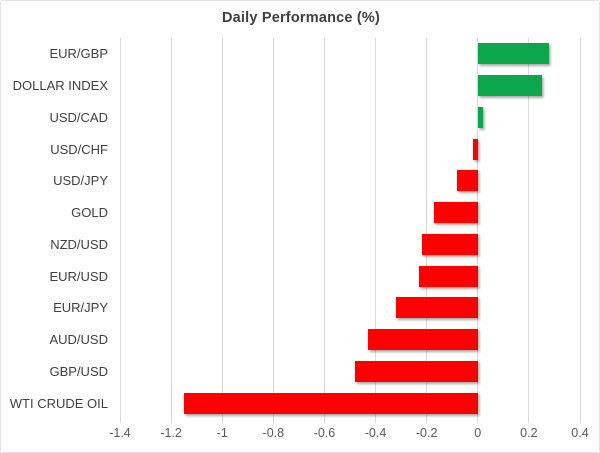  I want to click on category-label: DOLLAR INDEX, so click(60, 86).